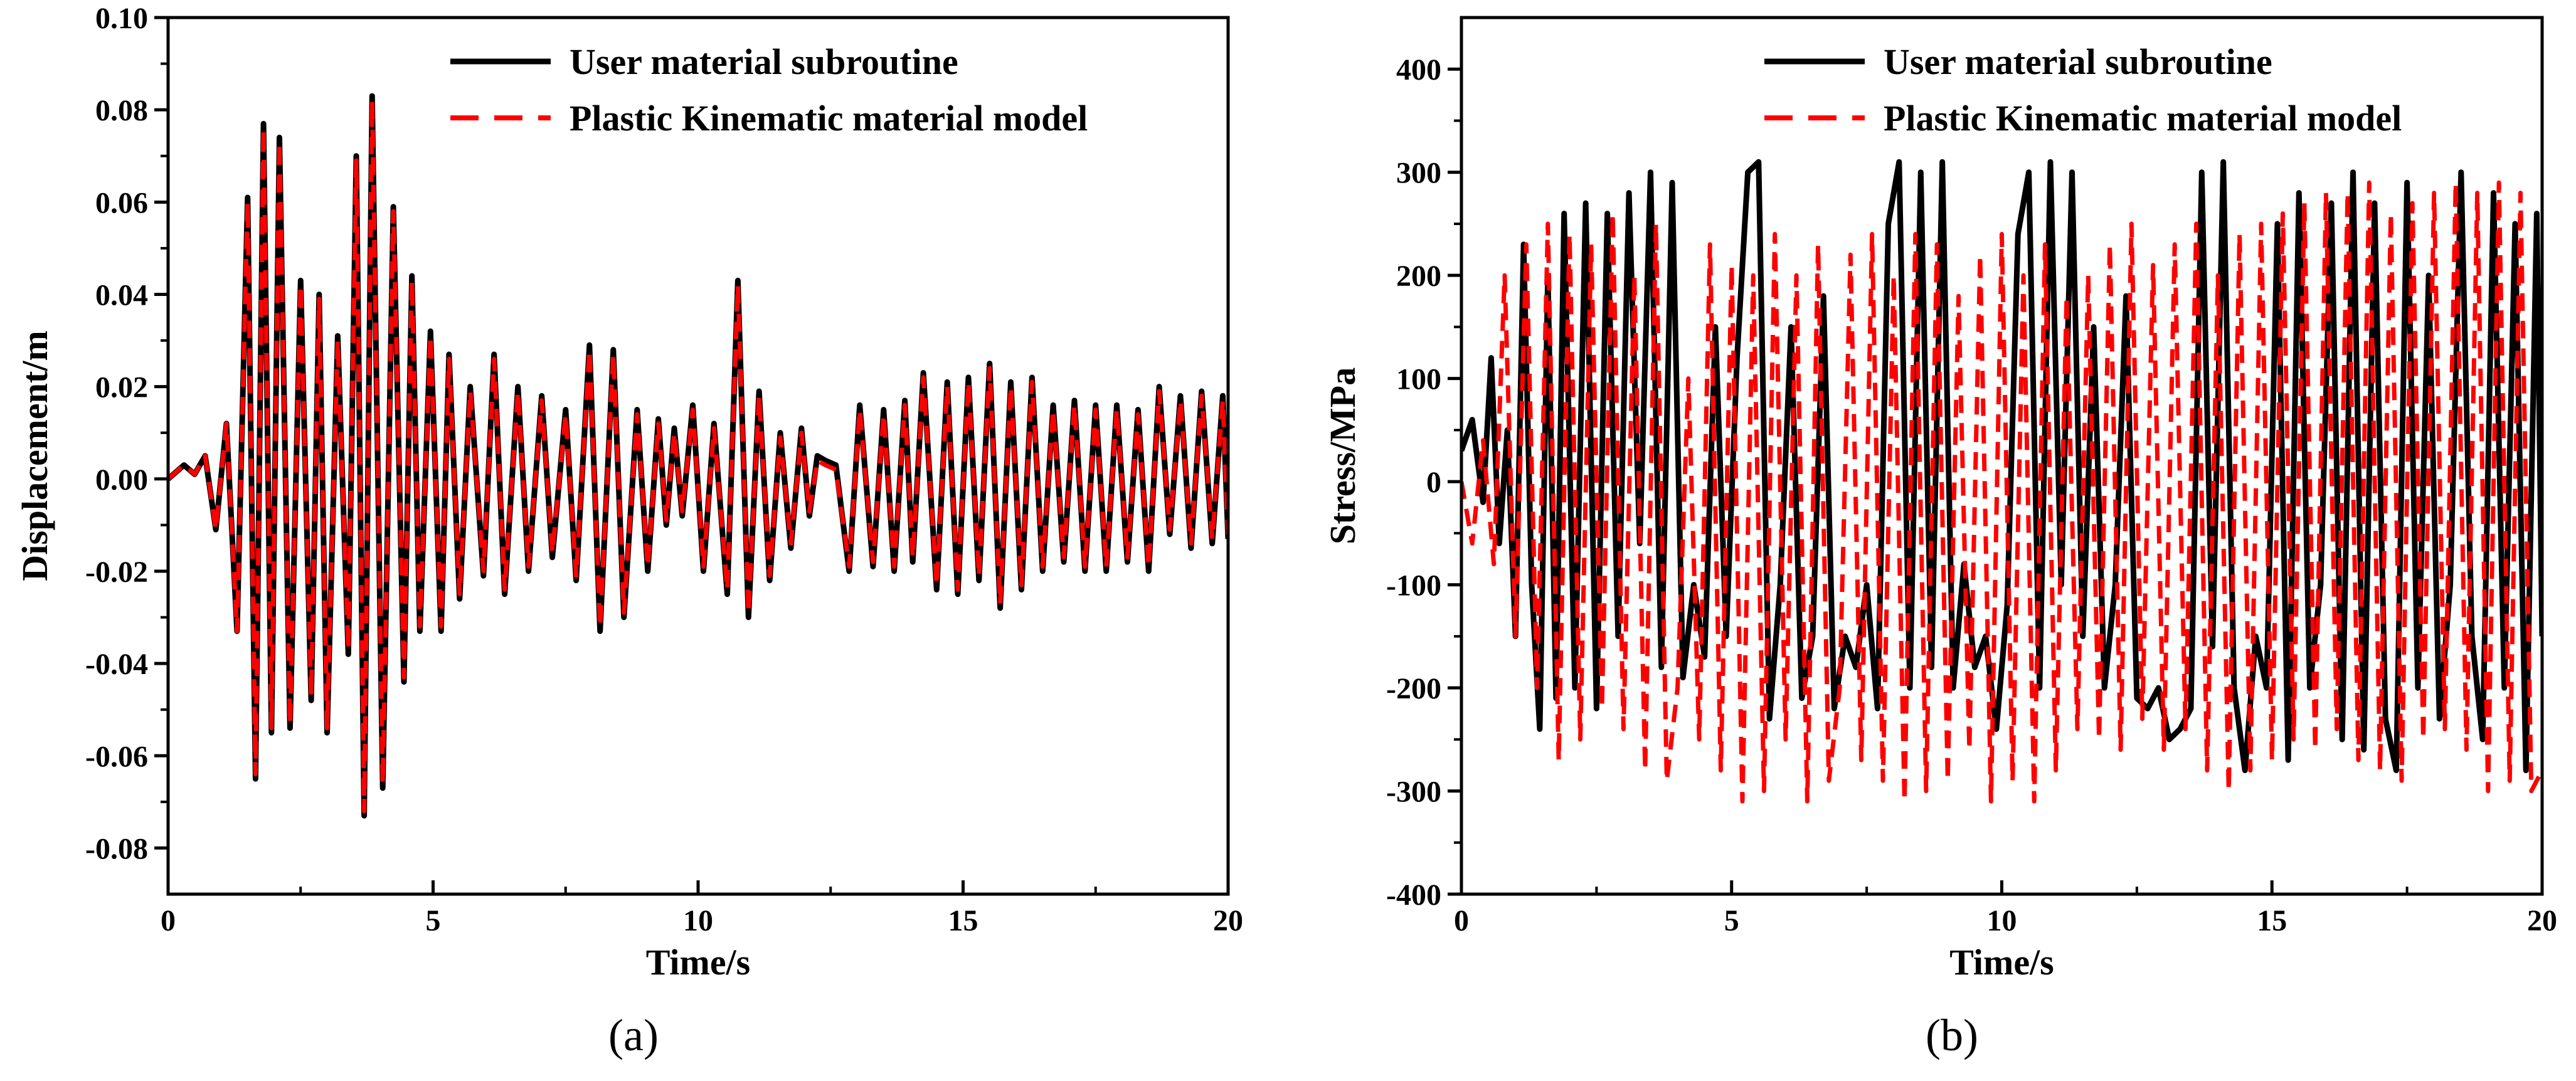 The width and height of the screenshot is (2576, 1081). I want to click on y-tick-label: 0.04, so click(121, 295).